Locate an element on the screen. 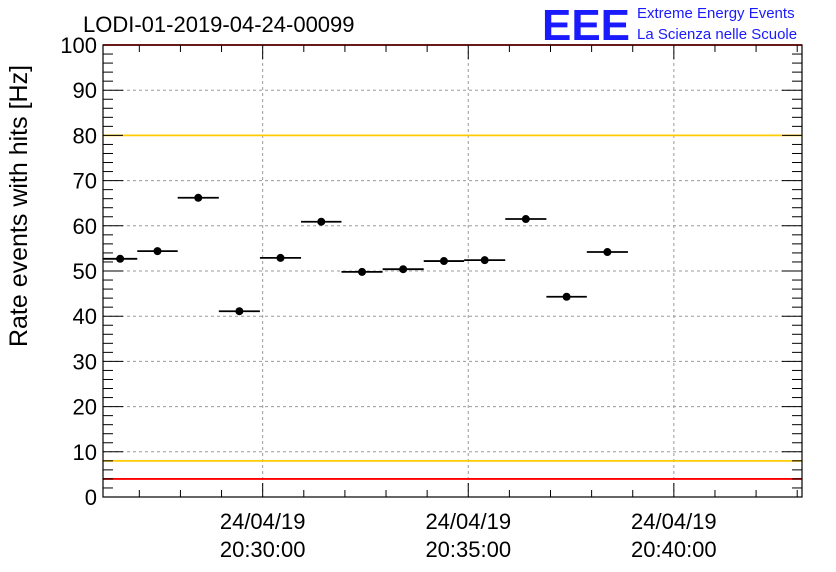 Image resolution: width=836 pixels, height=572 pixels. y-tick-label: 70 is located at coordinates (85, 181).